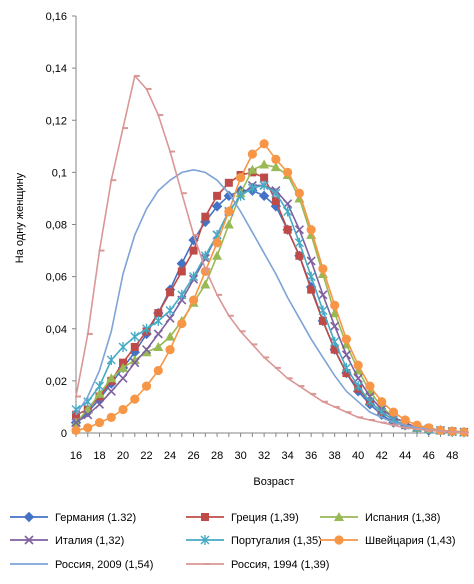 The width and height of the screenshot is (474, 584). What do you see at coordinates (56, 121) in the screenshot?
I see `y-tick-label: 0,12` at bounding box center [56, 121].